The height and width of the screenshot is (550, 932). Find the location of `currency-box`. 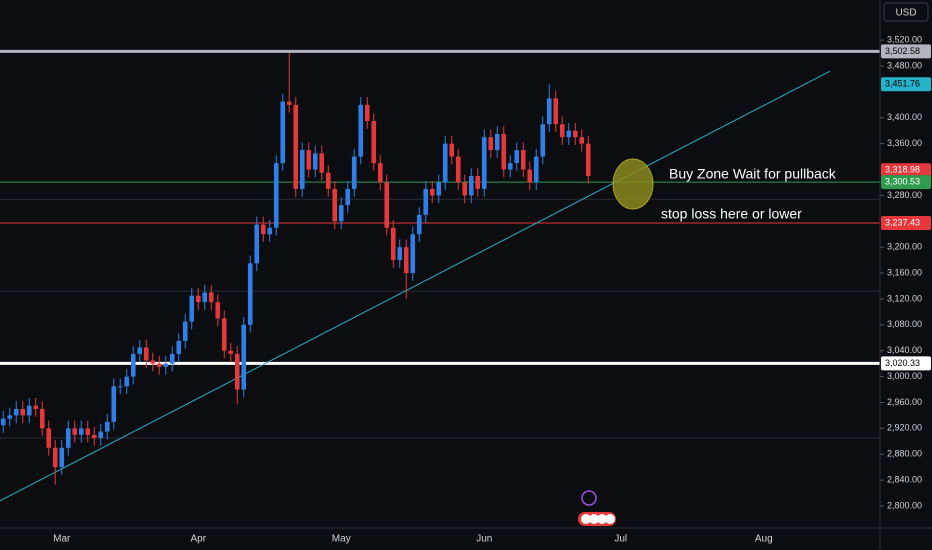

currency-box is located at coordinates (906, 12).